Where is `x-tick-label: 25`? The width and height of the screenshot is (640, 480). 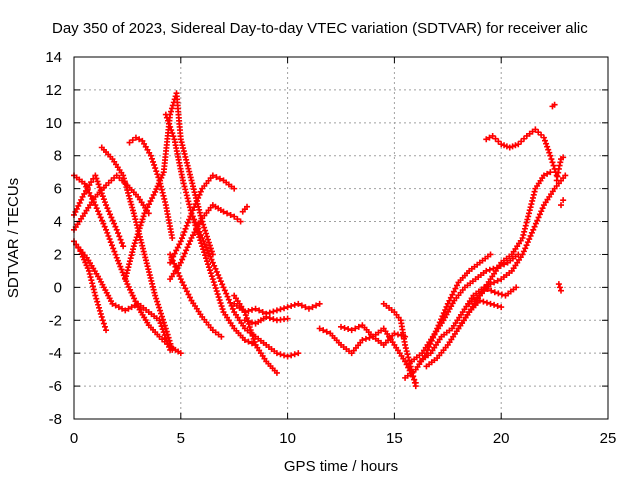 x-tick-label: 25 is located at coordinates (608, 438).